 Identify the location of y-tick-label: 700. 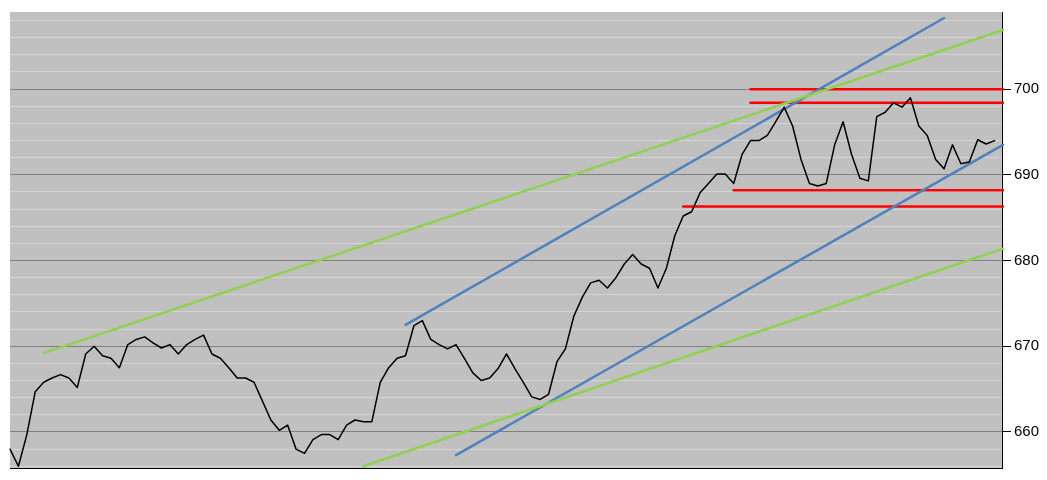
(1026, 88).